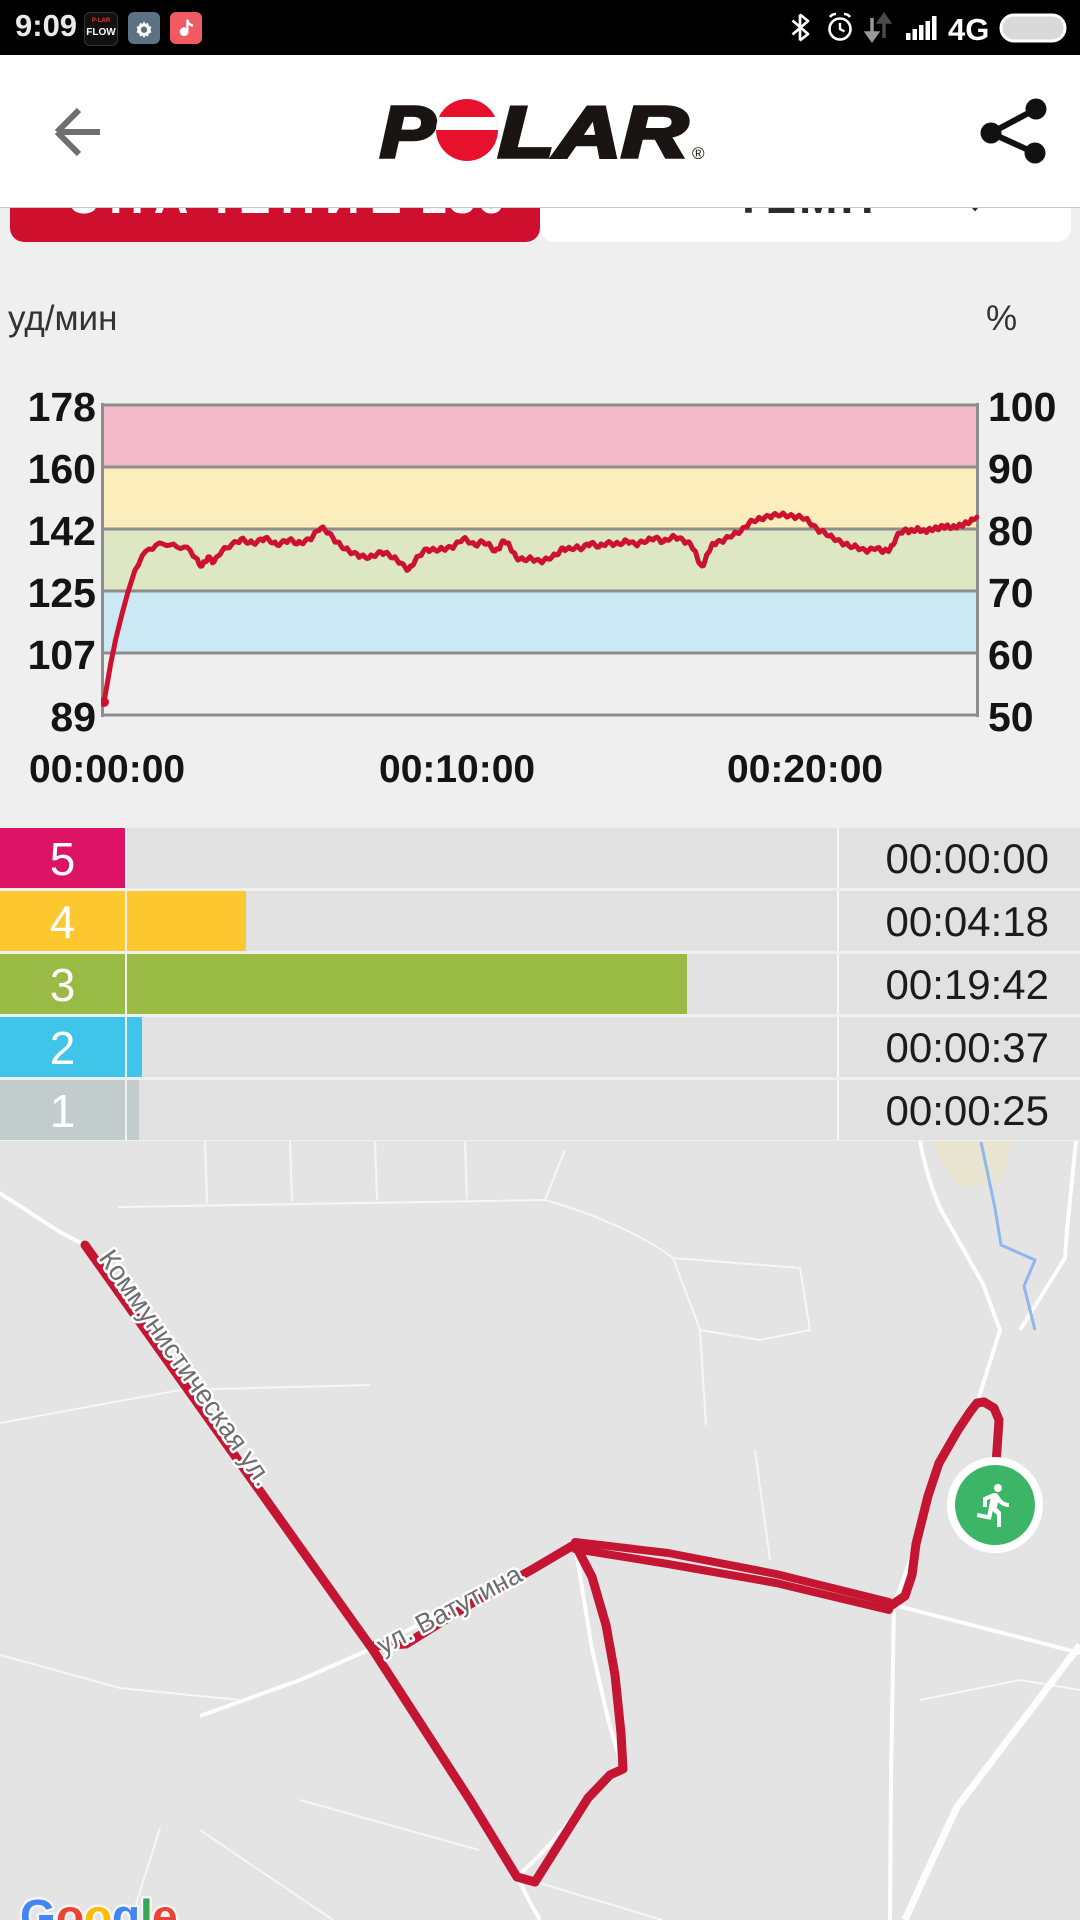  I want to click on svg-text: e, so click(165, 1905).